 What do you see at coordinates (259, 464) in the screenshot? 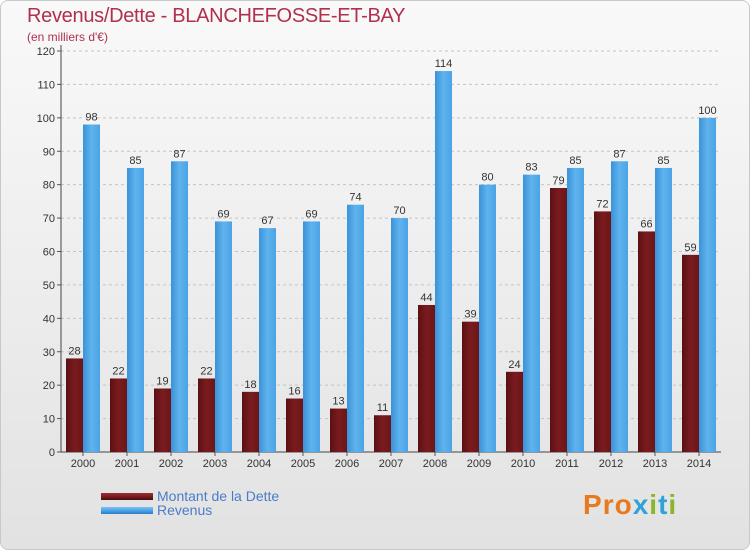
I see `x-tick-label: 2004` at bounding box center [259, 464].